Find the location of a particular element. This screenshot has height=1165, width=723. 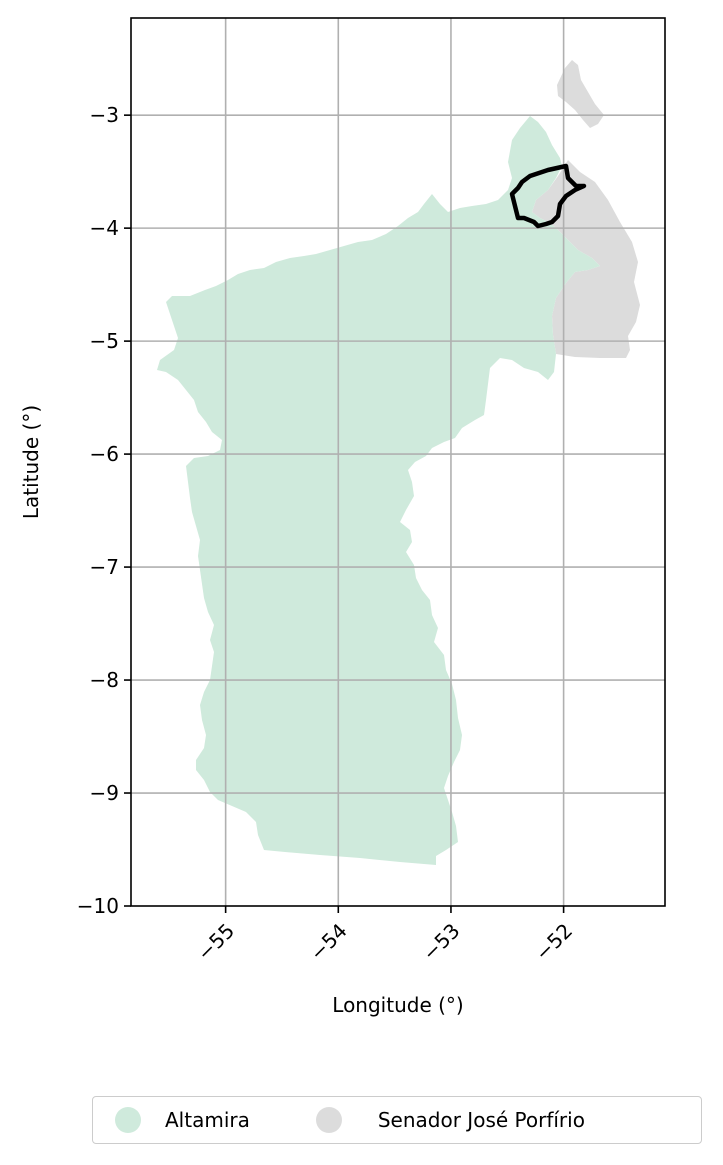

x-axis-label: Longitude (°) is located at coordinates (397, 1005).